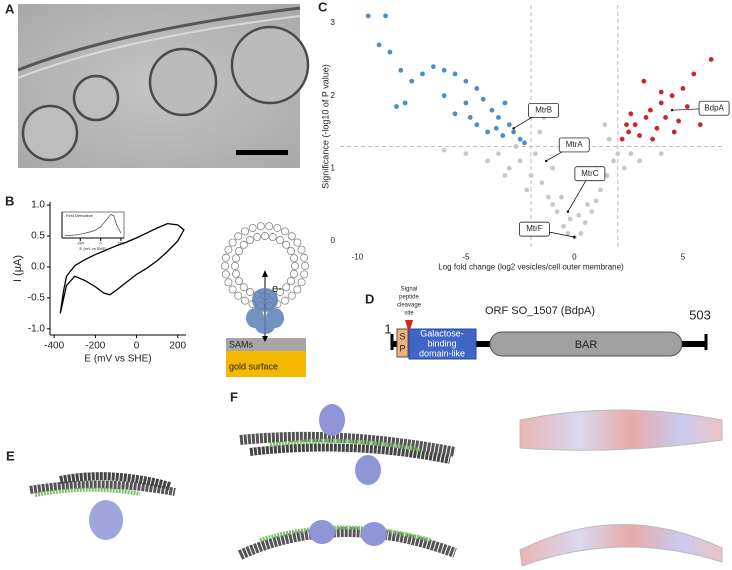 This screenshot has height=570, width=732. Describe the element at coordinates (402, 348) in the screenshot. I see `sp-label: P` at that location.